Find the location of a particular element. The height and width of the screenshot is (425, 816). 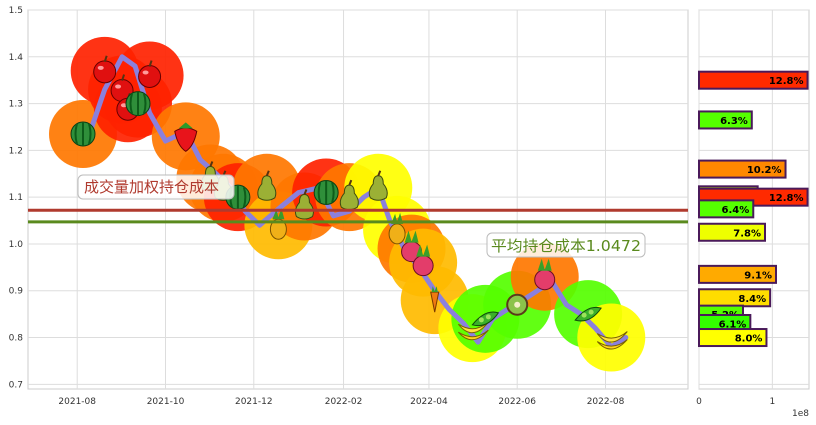

average-cost-annotation: 平均持仓成本1.0472 is located at coordinates (566, 245).